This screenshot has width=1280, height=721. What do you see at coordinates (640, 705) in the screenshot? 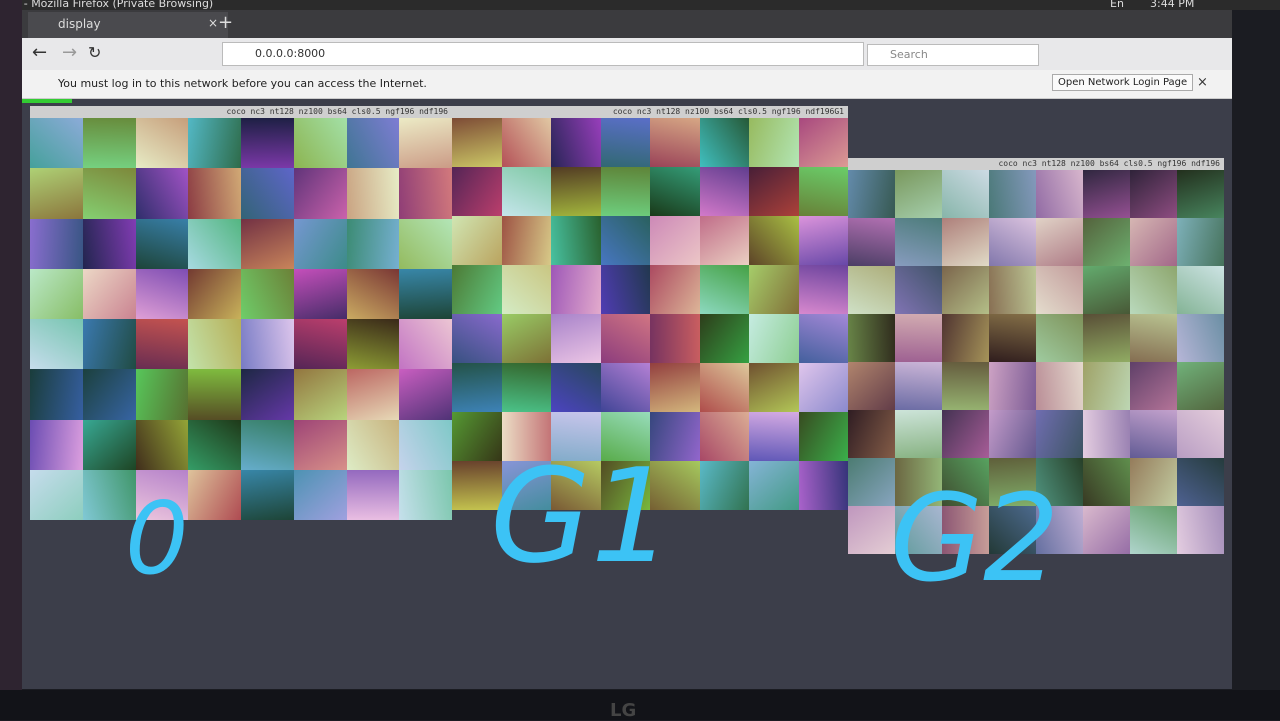
I see `bezel: LG` at bounding box center [640, 705].